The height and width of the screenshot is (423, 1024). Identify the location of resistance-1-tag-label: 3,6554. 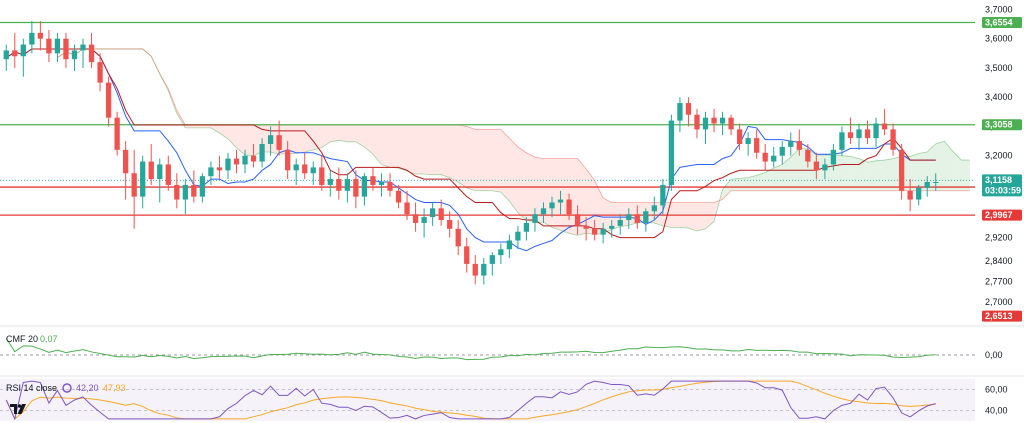
(999, 23).